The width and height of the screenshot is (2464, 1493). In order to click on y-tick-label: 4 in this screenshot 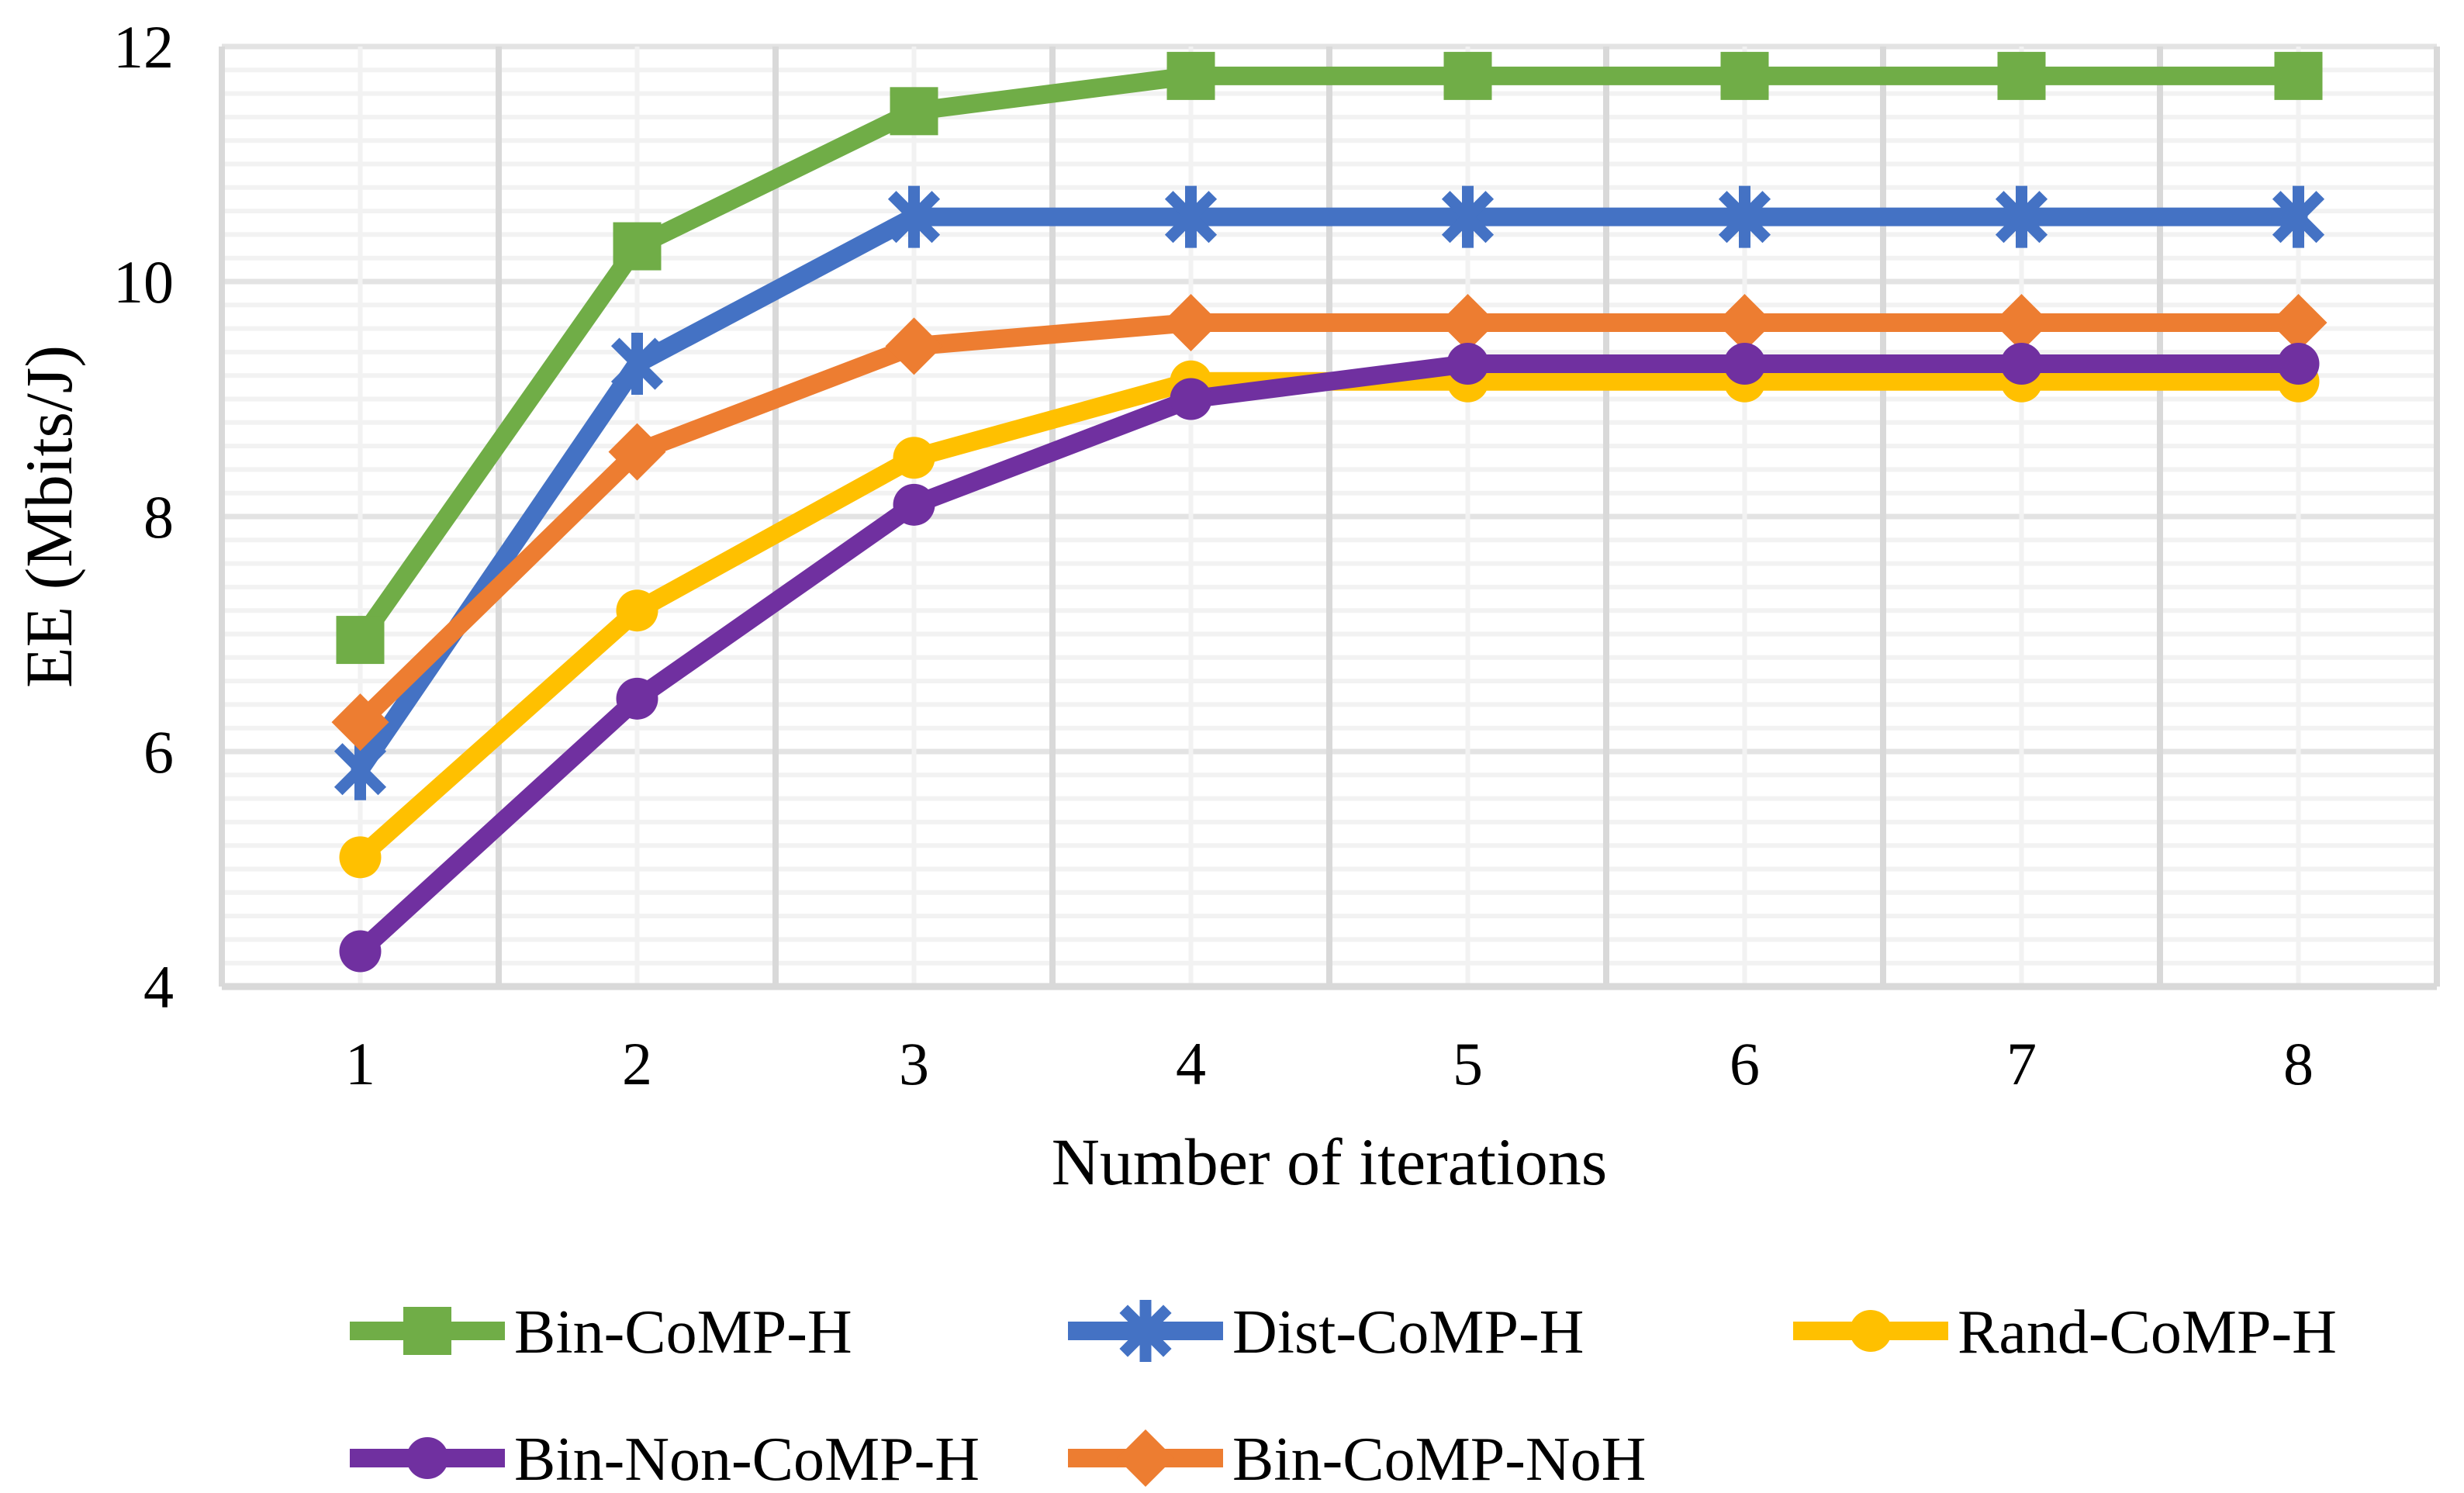, I will do `click(158, 987)`.